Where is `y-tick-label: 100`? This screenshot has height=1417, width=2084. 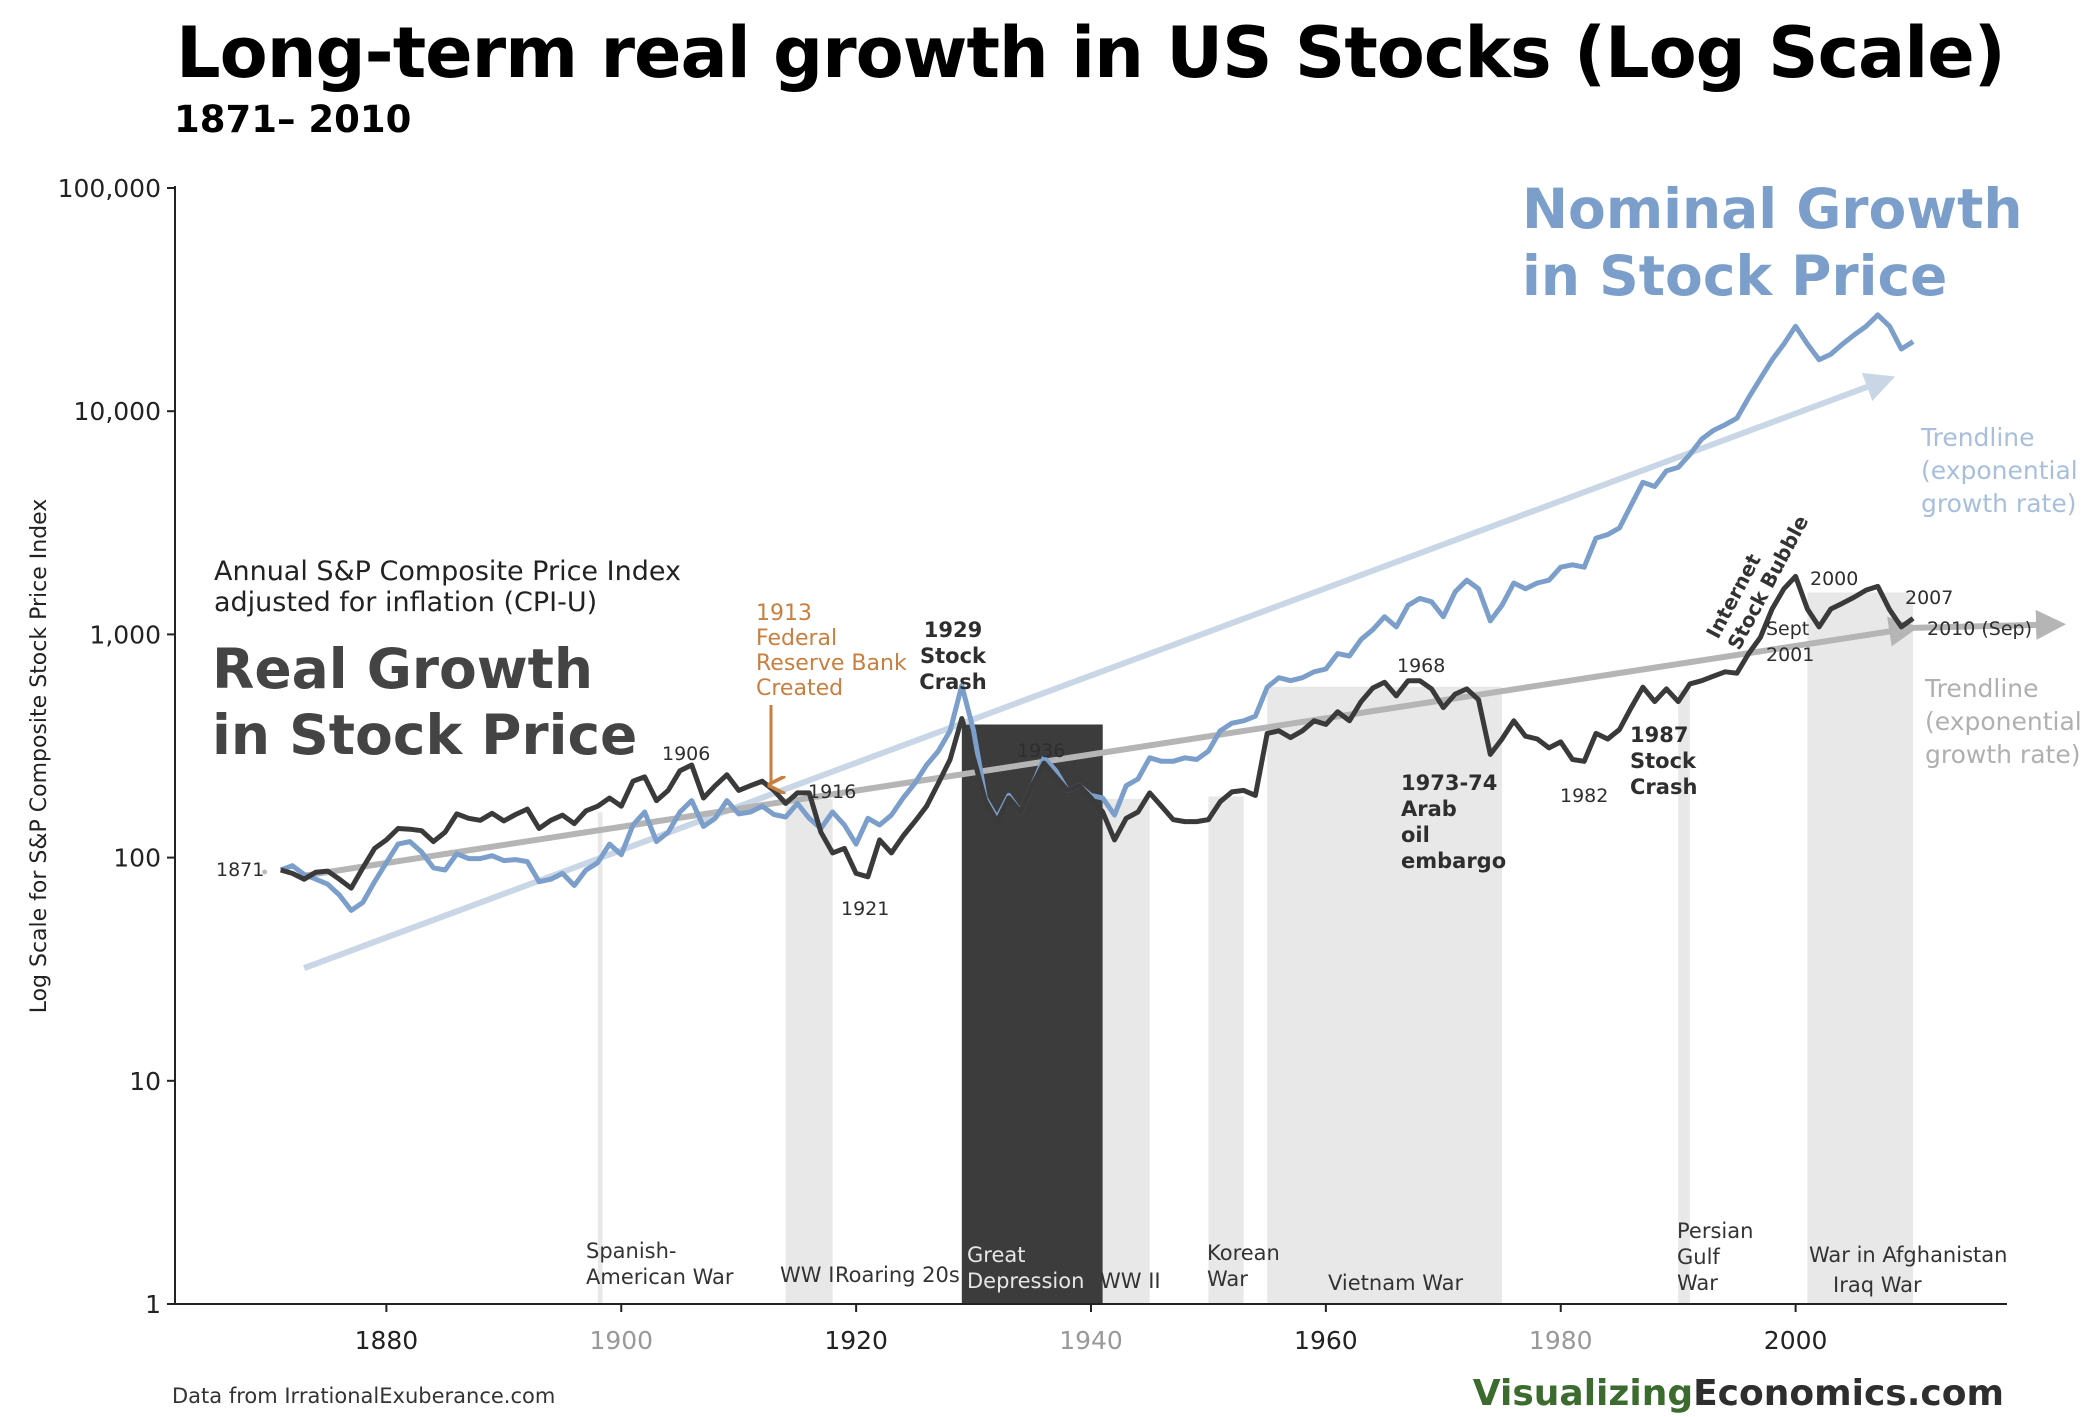 y-tick-label: 100 is located at coordinates (137, 858).